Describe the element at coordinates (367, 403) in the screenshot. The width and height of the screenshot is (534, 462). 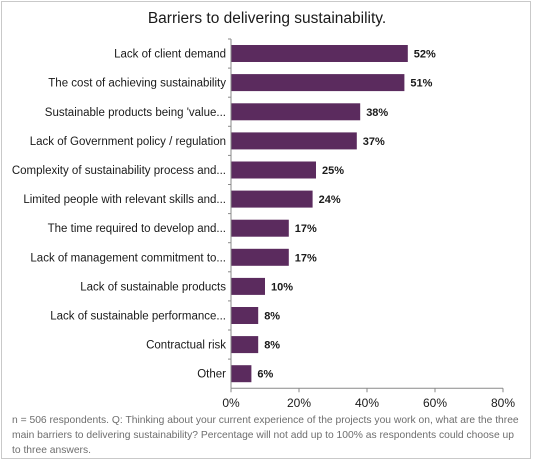
I see `x-tick-label: 40%` at that location.